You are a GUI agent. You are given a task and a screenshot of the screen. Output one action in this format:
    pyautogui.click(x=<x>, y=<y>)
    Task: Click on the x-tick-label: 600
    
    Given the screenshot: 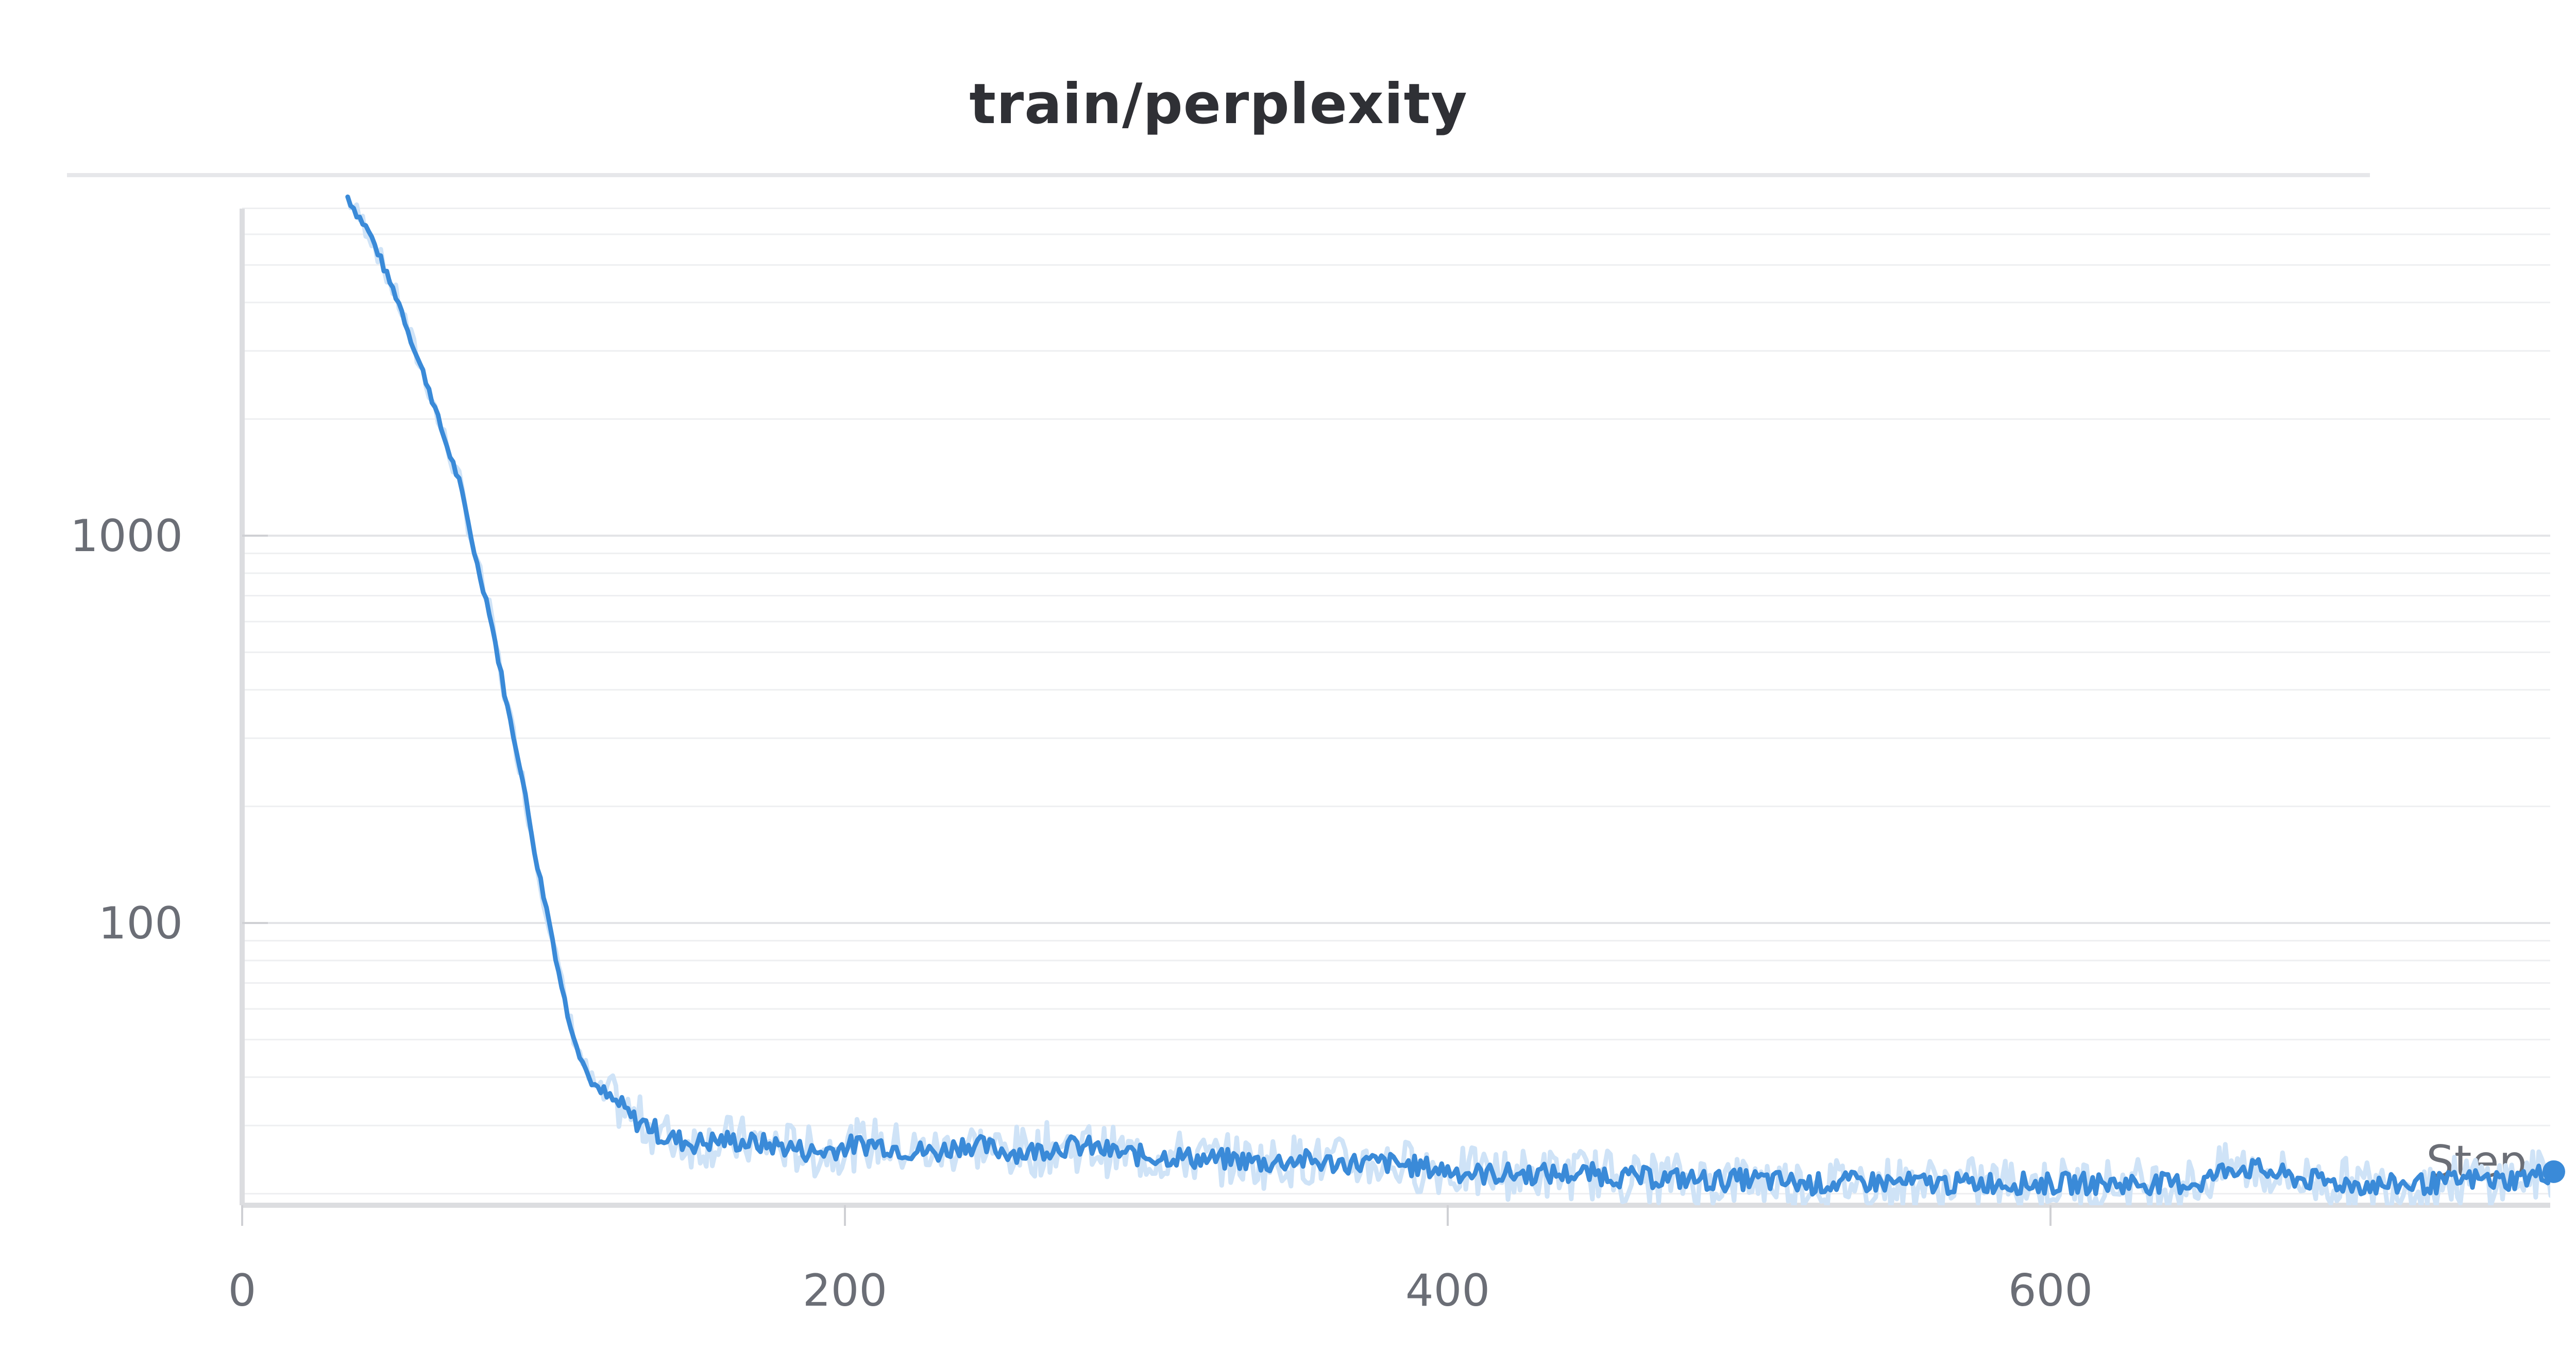 What is the action you would take?
    pyautogui.click(x=2050, y=1290)
    